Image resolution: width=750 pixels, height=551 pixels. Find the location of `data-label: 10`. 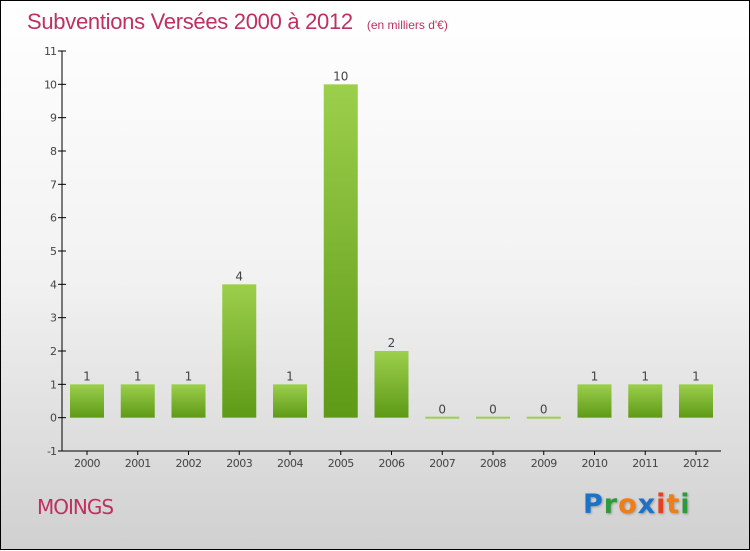

data-label: 10 is located at coordinates (340, 76).